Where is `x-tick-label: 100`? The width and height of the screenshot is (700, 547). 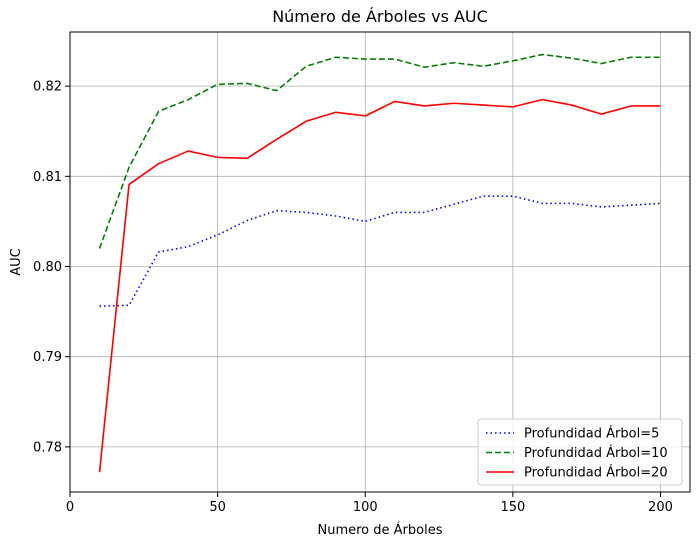
x-tick-label: 100 is located at coordinates (365, 507).